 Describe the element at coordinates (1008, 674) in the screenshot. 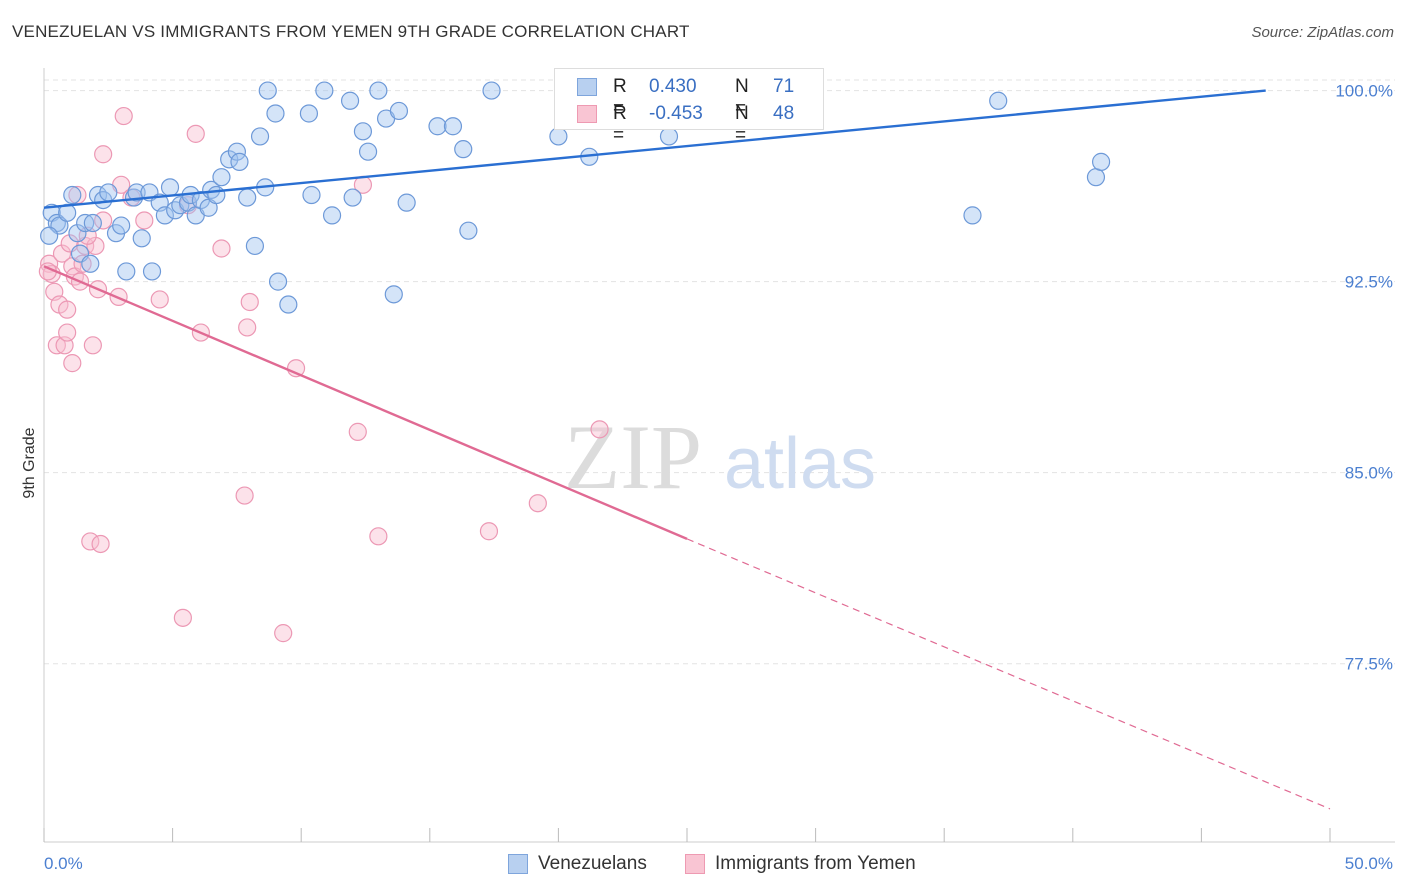

I see `trend-line-yemen-extrapolated` at that location.